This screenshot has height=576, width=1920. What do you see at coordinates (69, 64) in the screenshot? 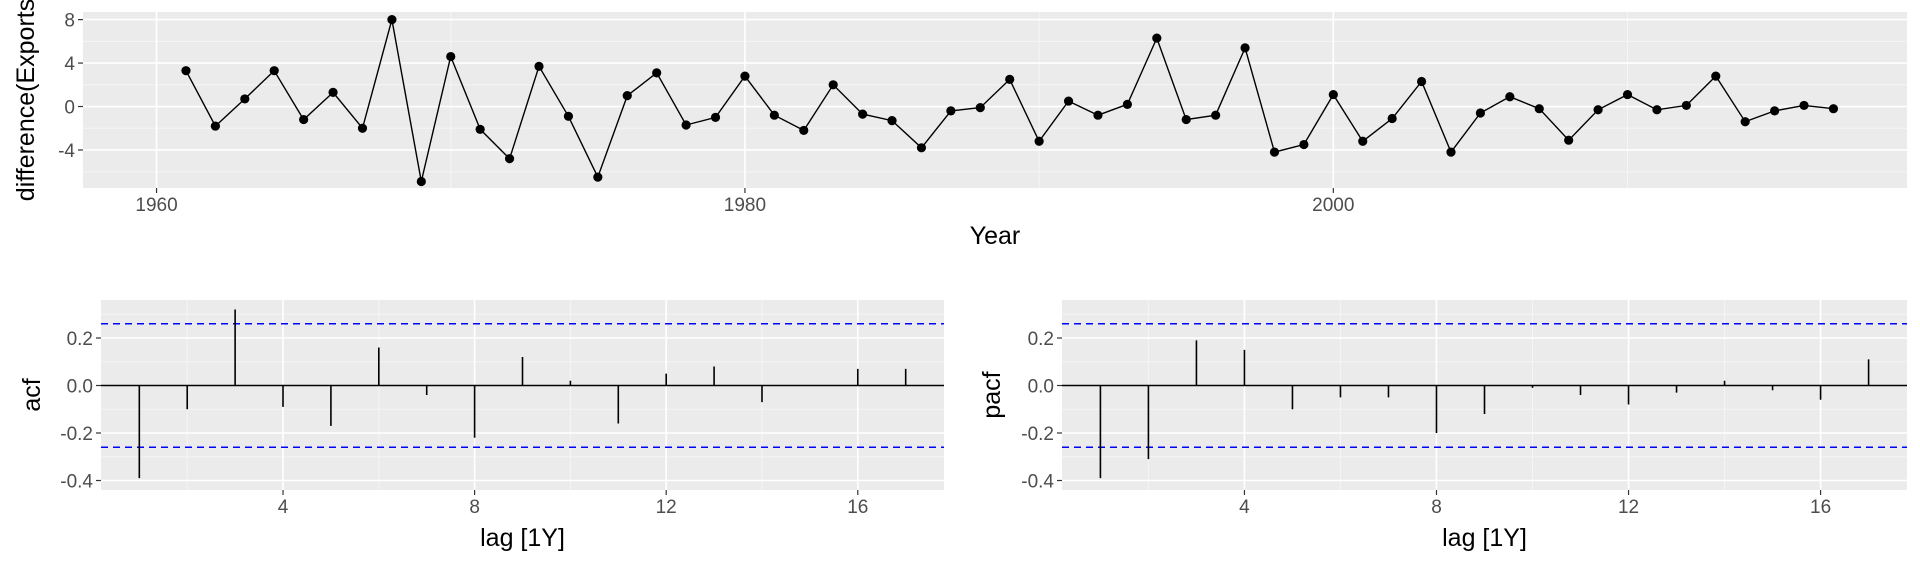
I see `y-tick-label: 4` at bounding box center [69, 64].